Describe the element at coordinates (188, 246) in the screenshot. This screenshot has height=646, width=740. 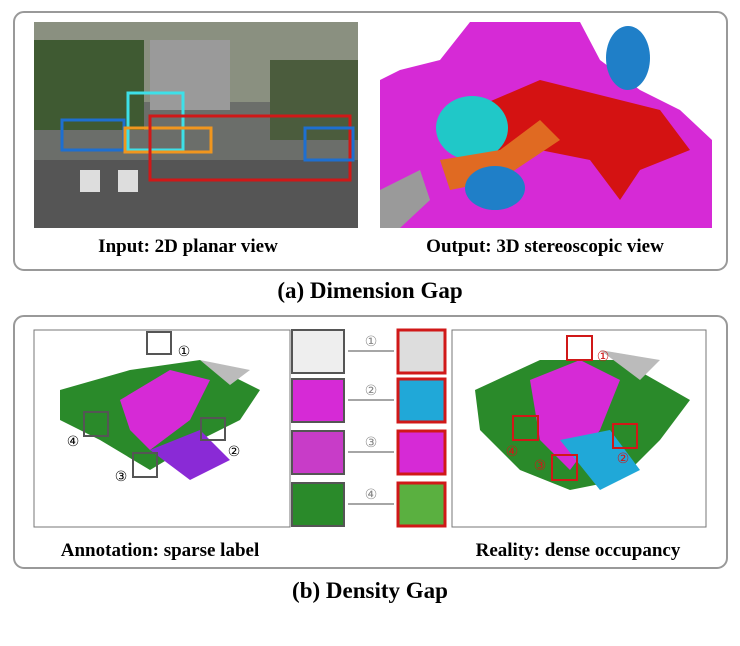
I see `input-caption: Input: 2D planar view` at that location.